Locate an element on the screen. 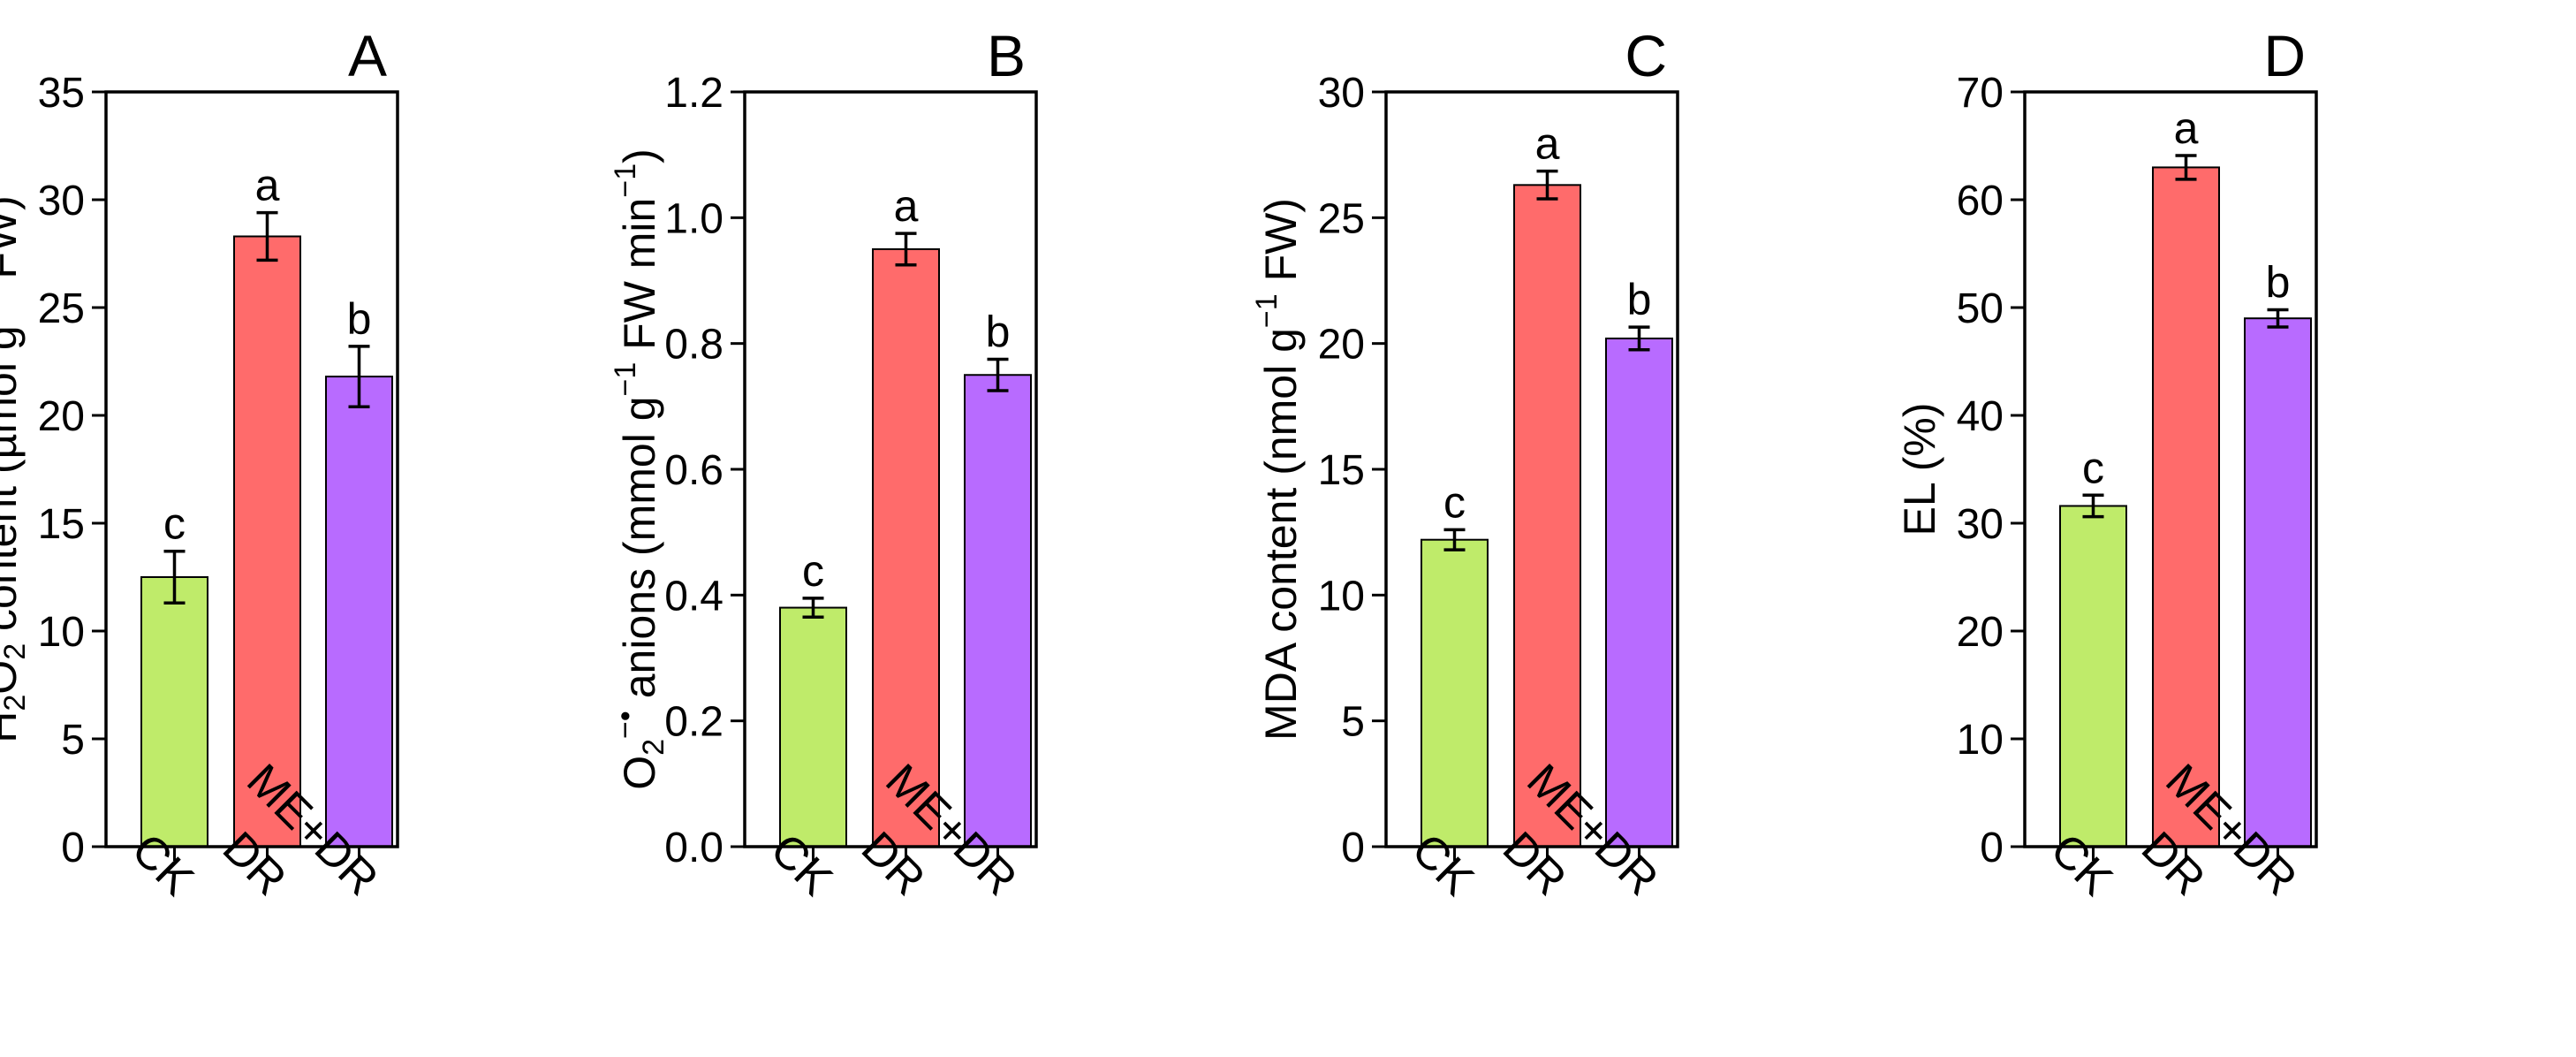 This screenshot has height=1057, width=2576. y-tick-label: 40 is located at coordinates (1981, 417).